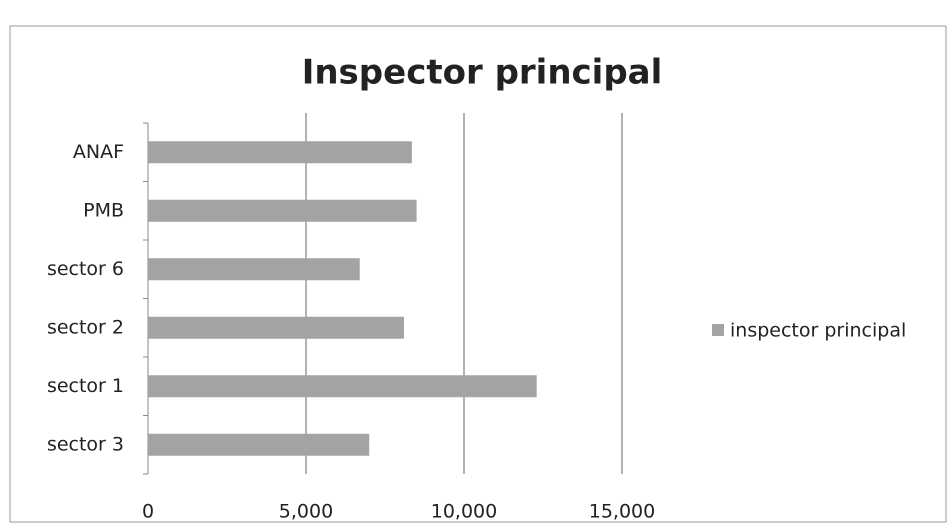 The image size is (948, 524). Describe the element at coordinates (148, 512) in the screenshot. I see `x-tick-label: 0` at that location.